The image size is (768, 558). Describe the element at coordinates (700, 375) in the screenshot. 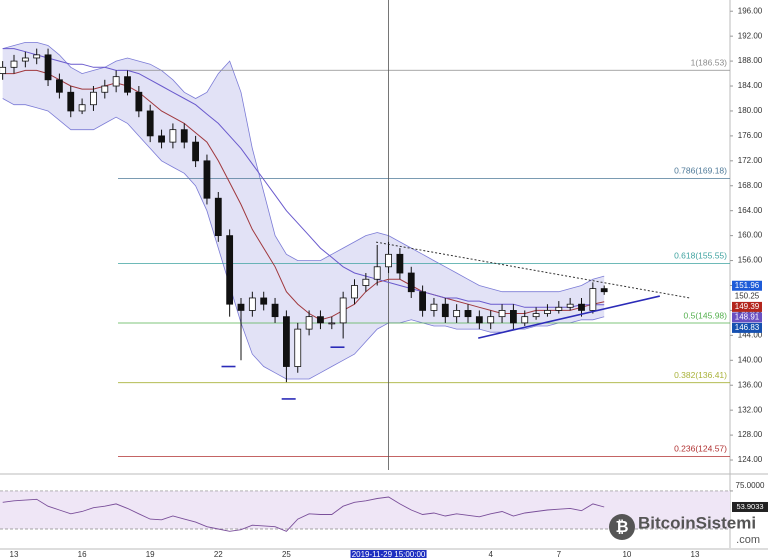

I see `fib-label: 0.382(136.41)` at that location.